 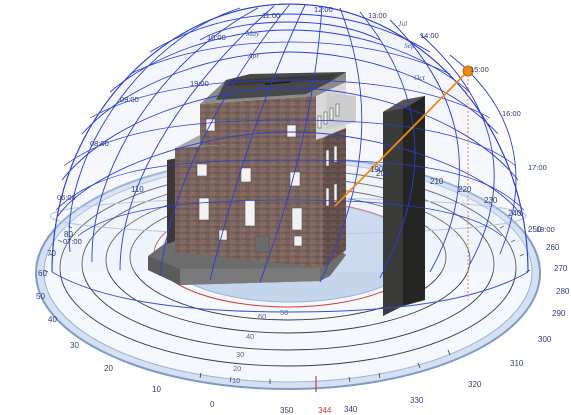 I want to click on azimuth-label-320: 320, so click(x=475, y=384).